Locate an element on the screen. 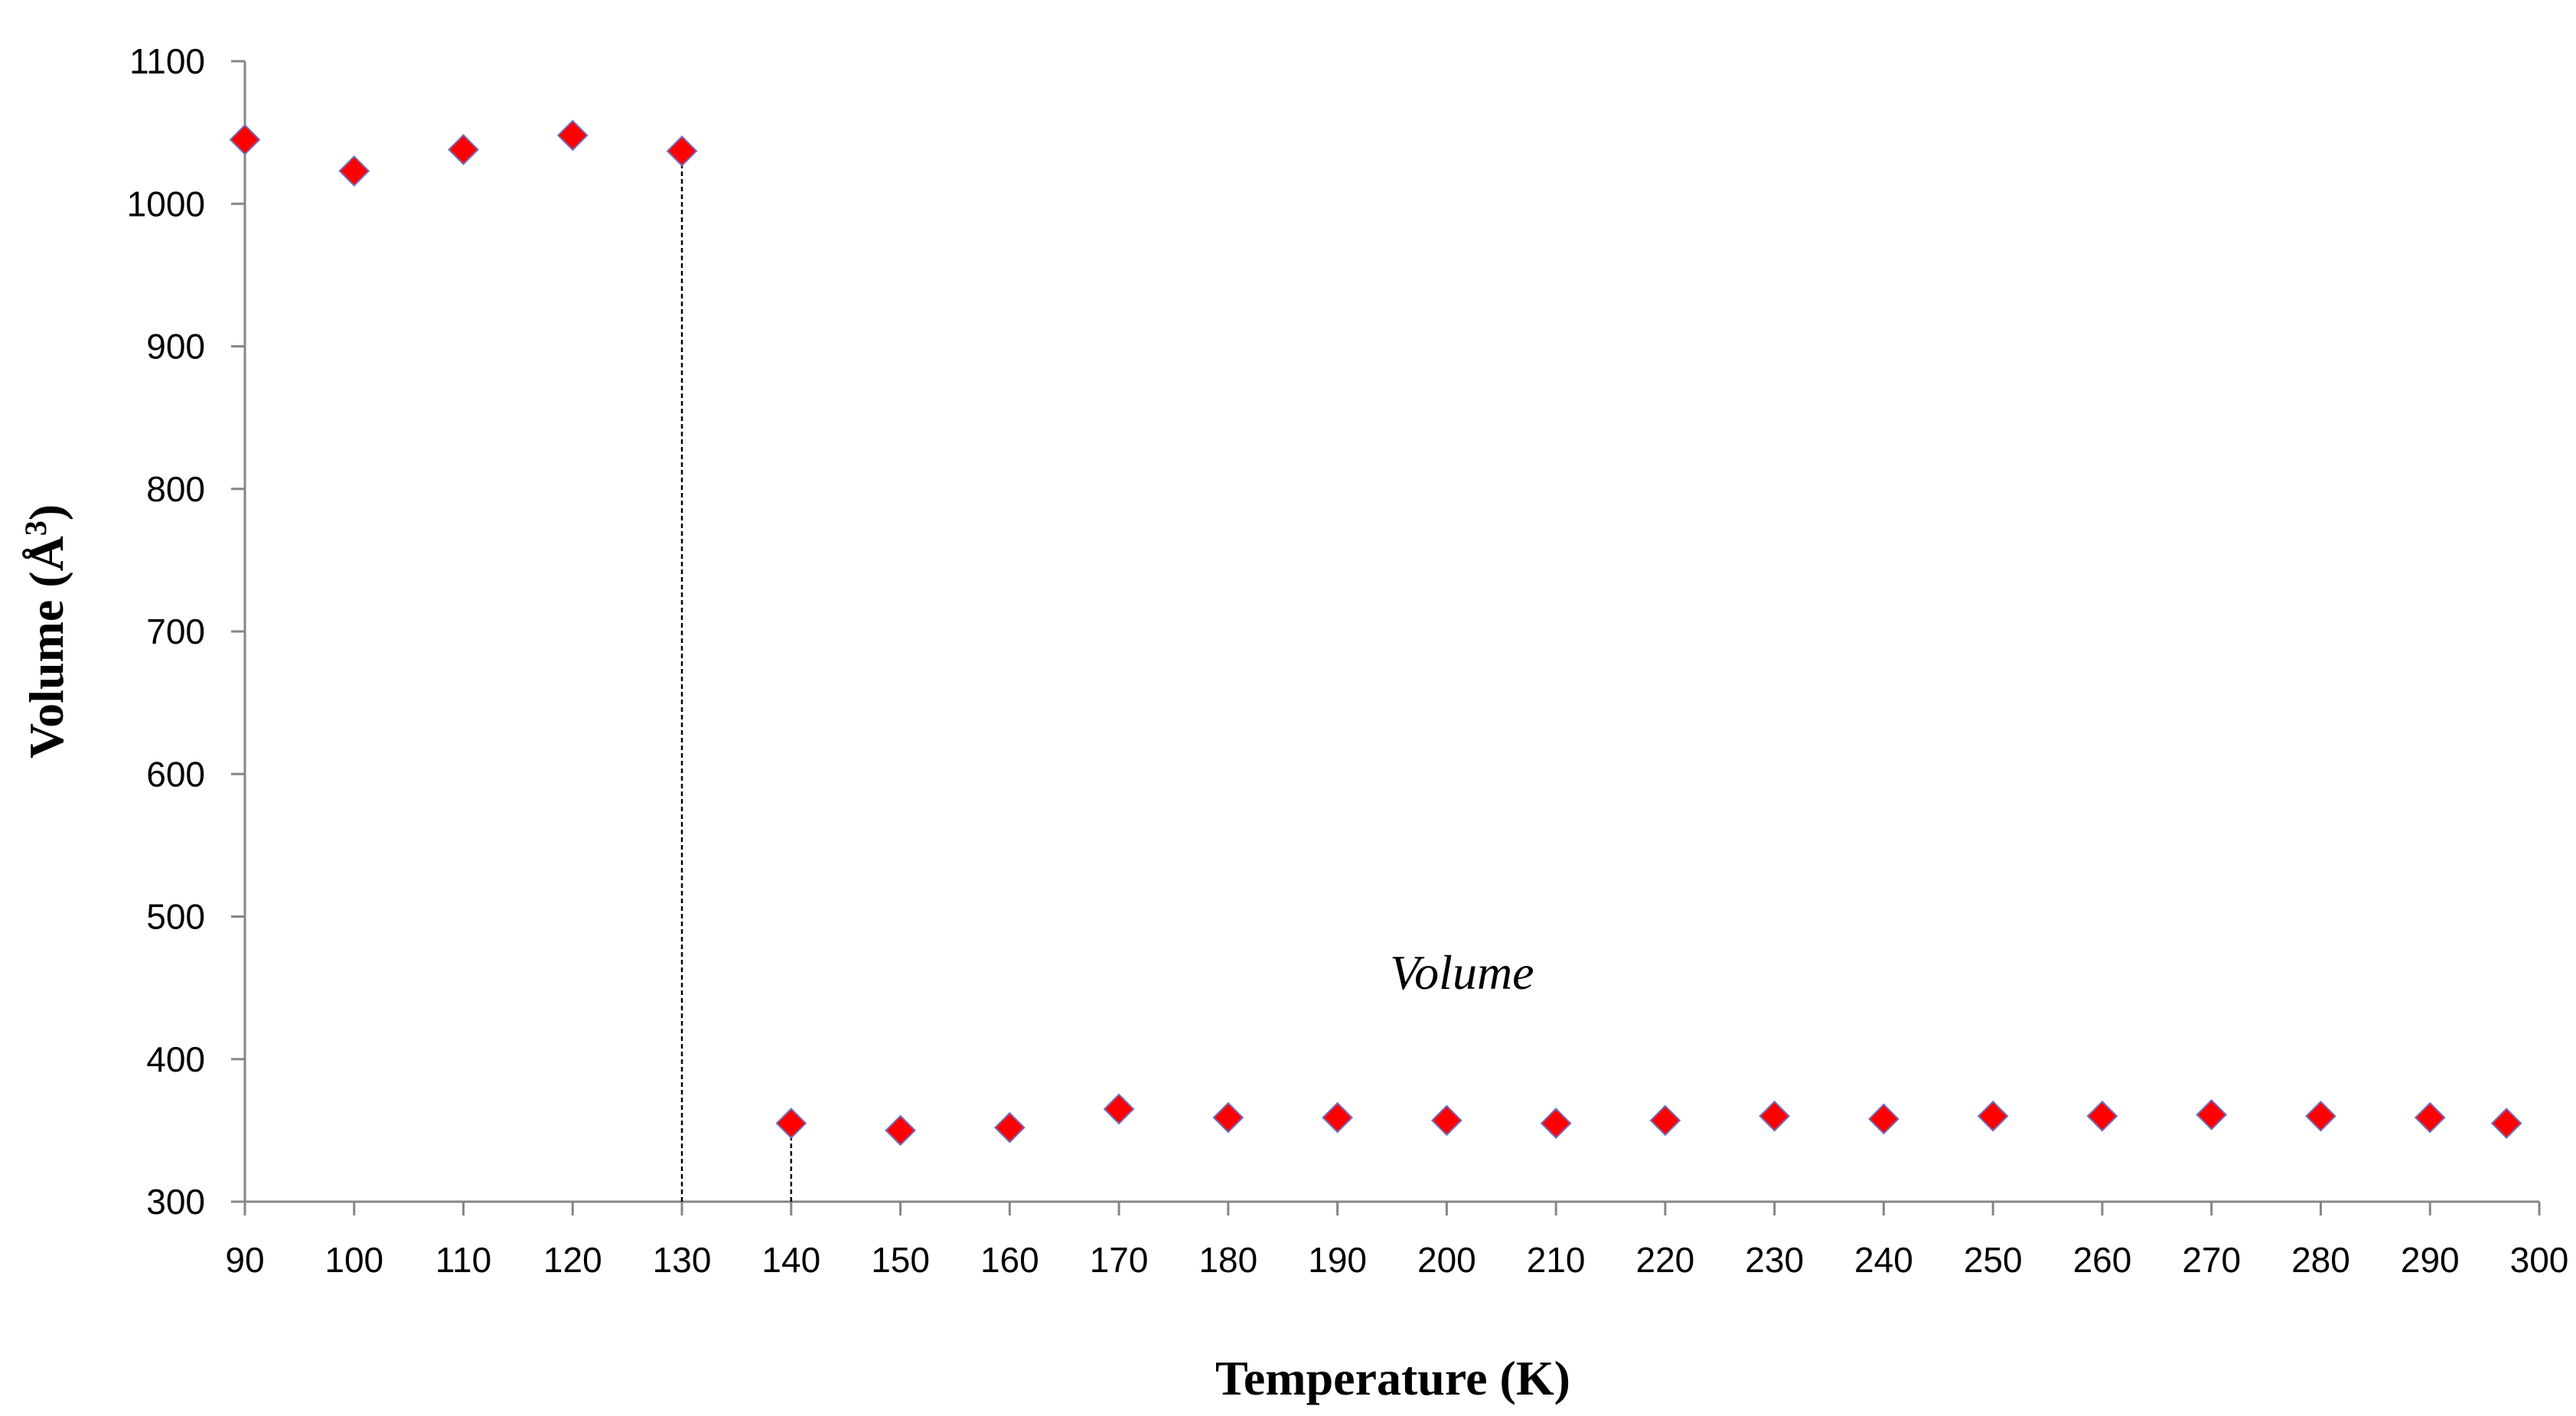 The image size is (2576, 1416). y-axis-title-close: ) is located at coordinates (46, 512).